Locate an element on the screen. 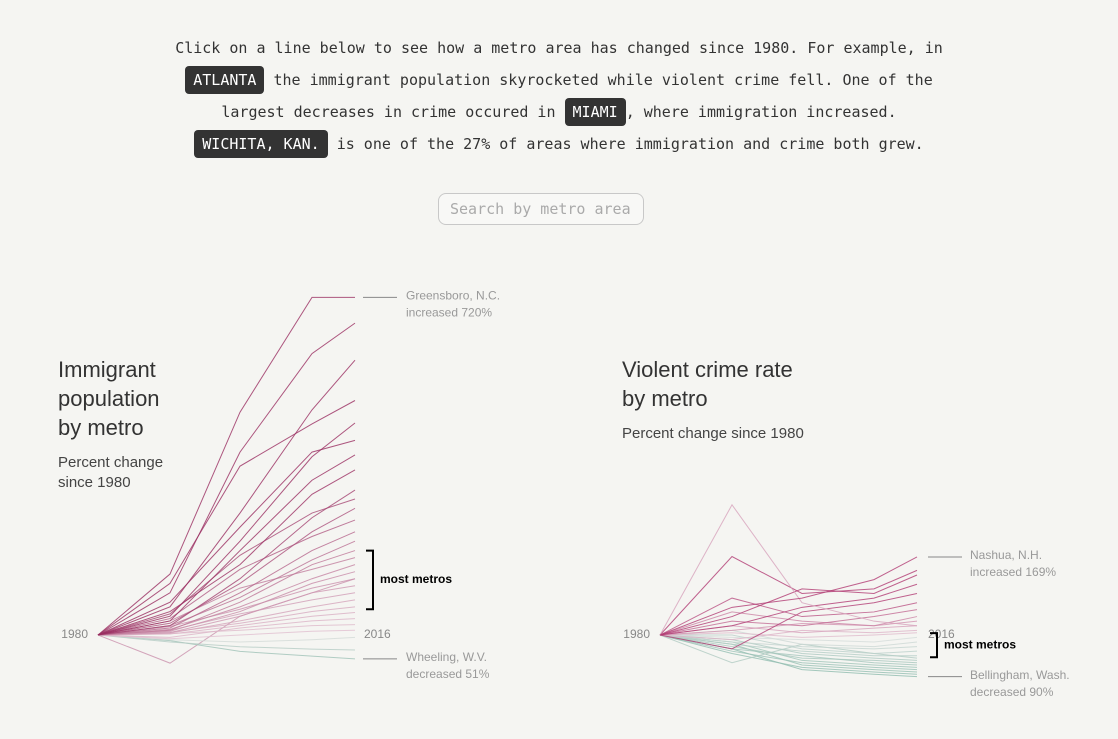  chart-subtitle: Percent change is located at coordinates (110, 462).